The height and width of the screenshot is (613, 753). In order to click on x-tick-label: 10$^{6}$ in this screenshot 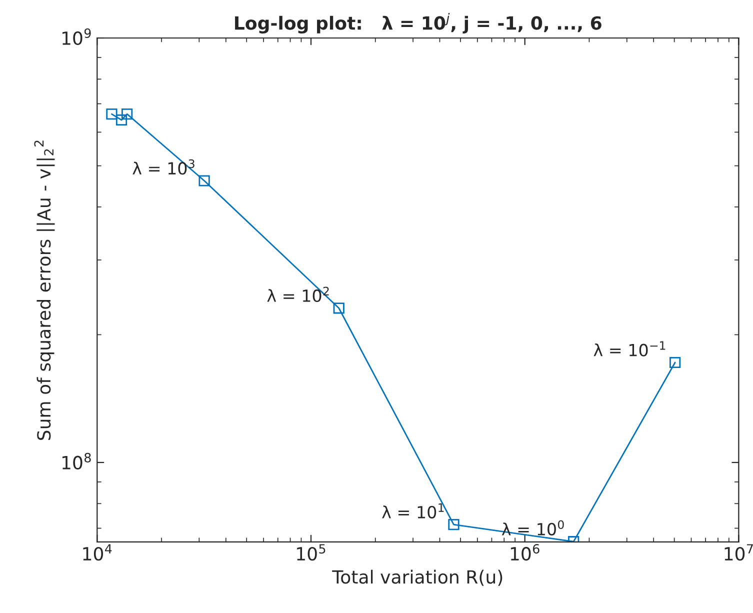, I will do `click(525, 552)`.